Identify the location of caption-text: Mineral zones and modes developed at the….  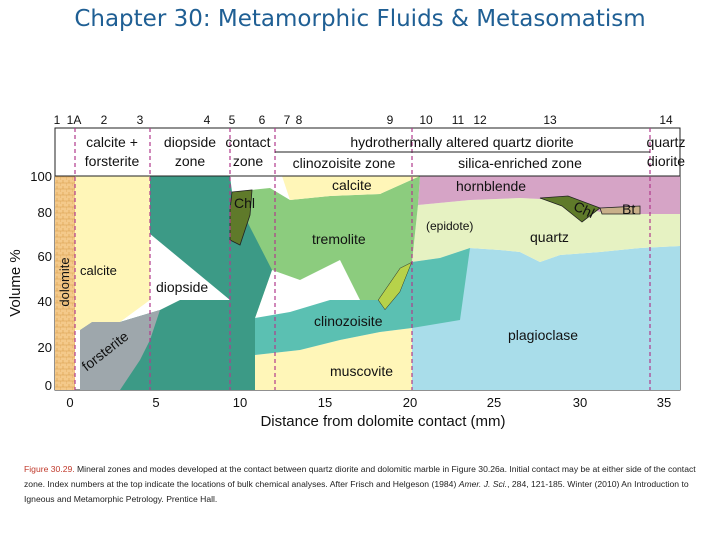
(360, 476).